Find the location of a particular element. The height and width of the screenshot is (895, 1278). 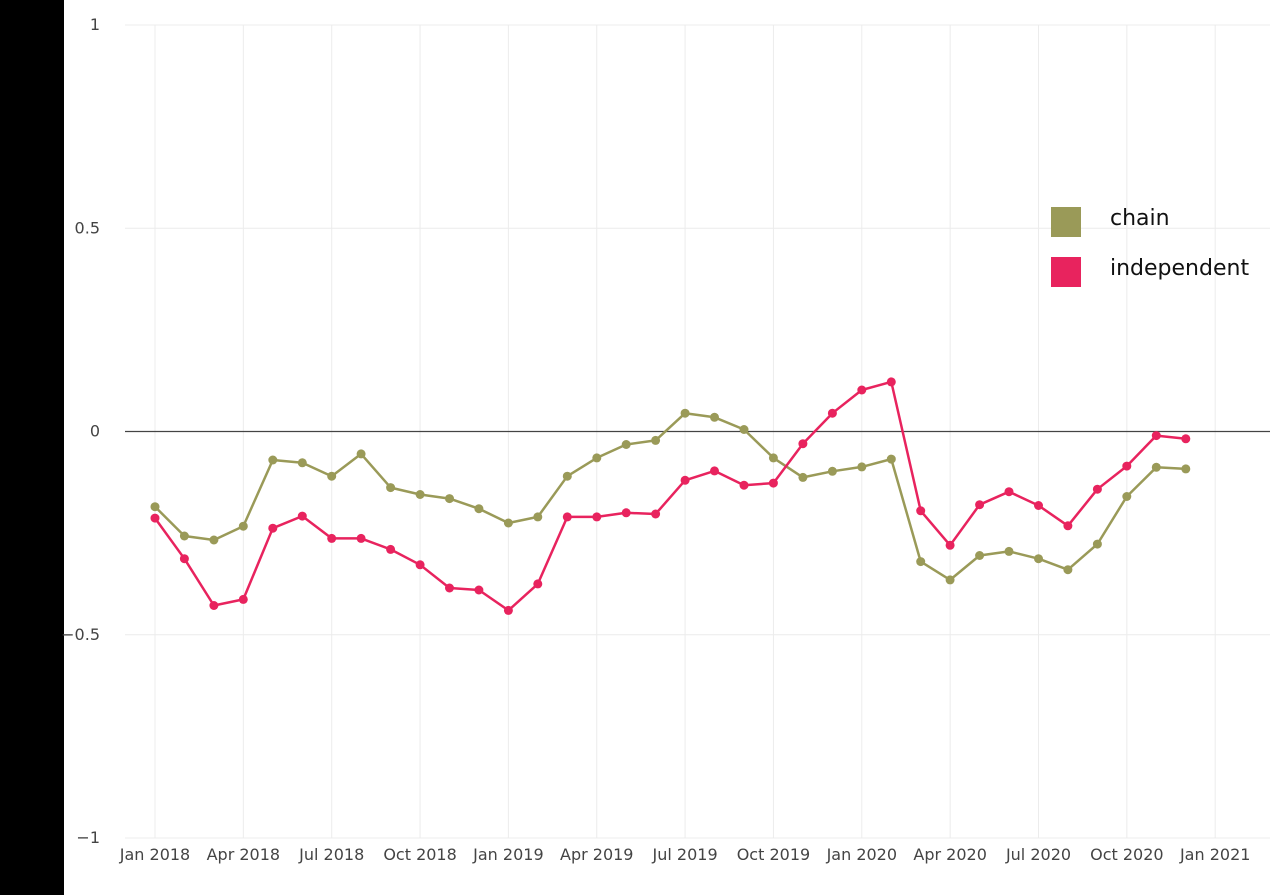

x-tick-label: Apr 2019 is located at coordinates (596, 854).